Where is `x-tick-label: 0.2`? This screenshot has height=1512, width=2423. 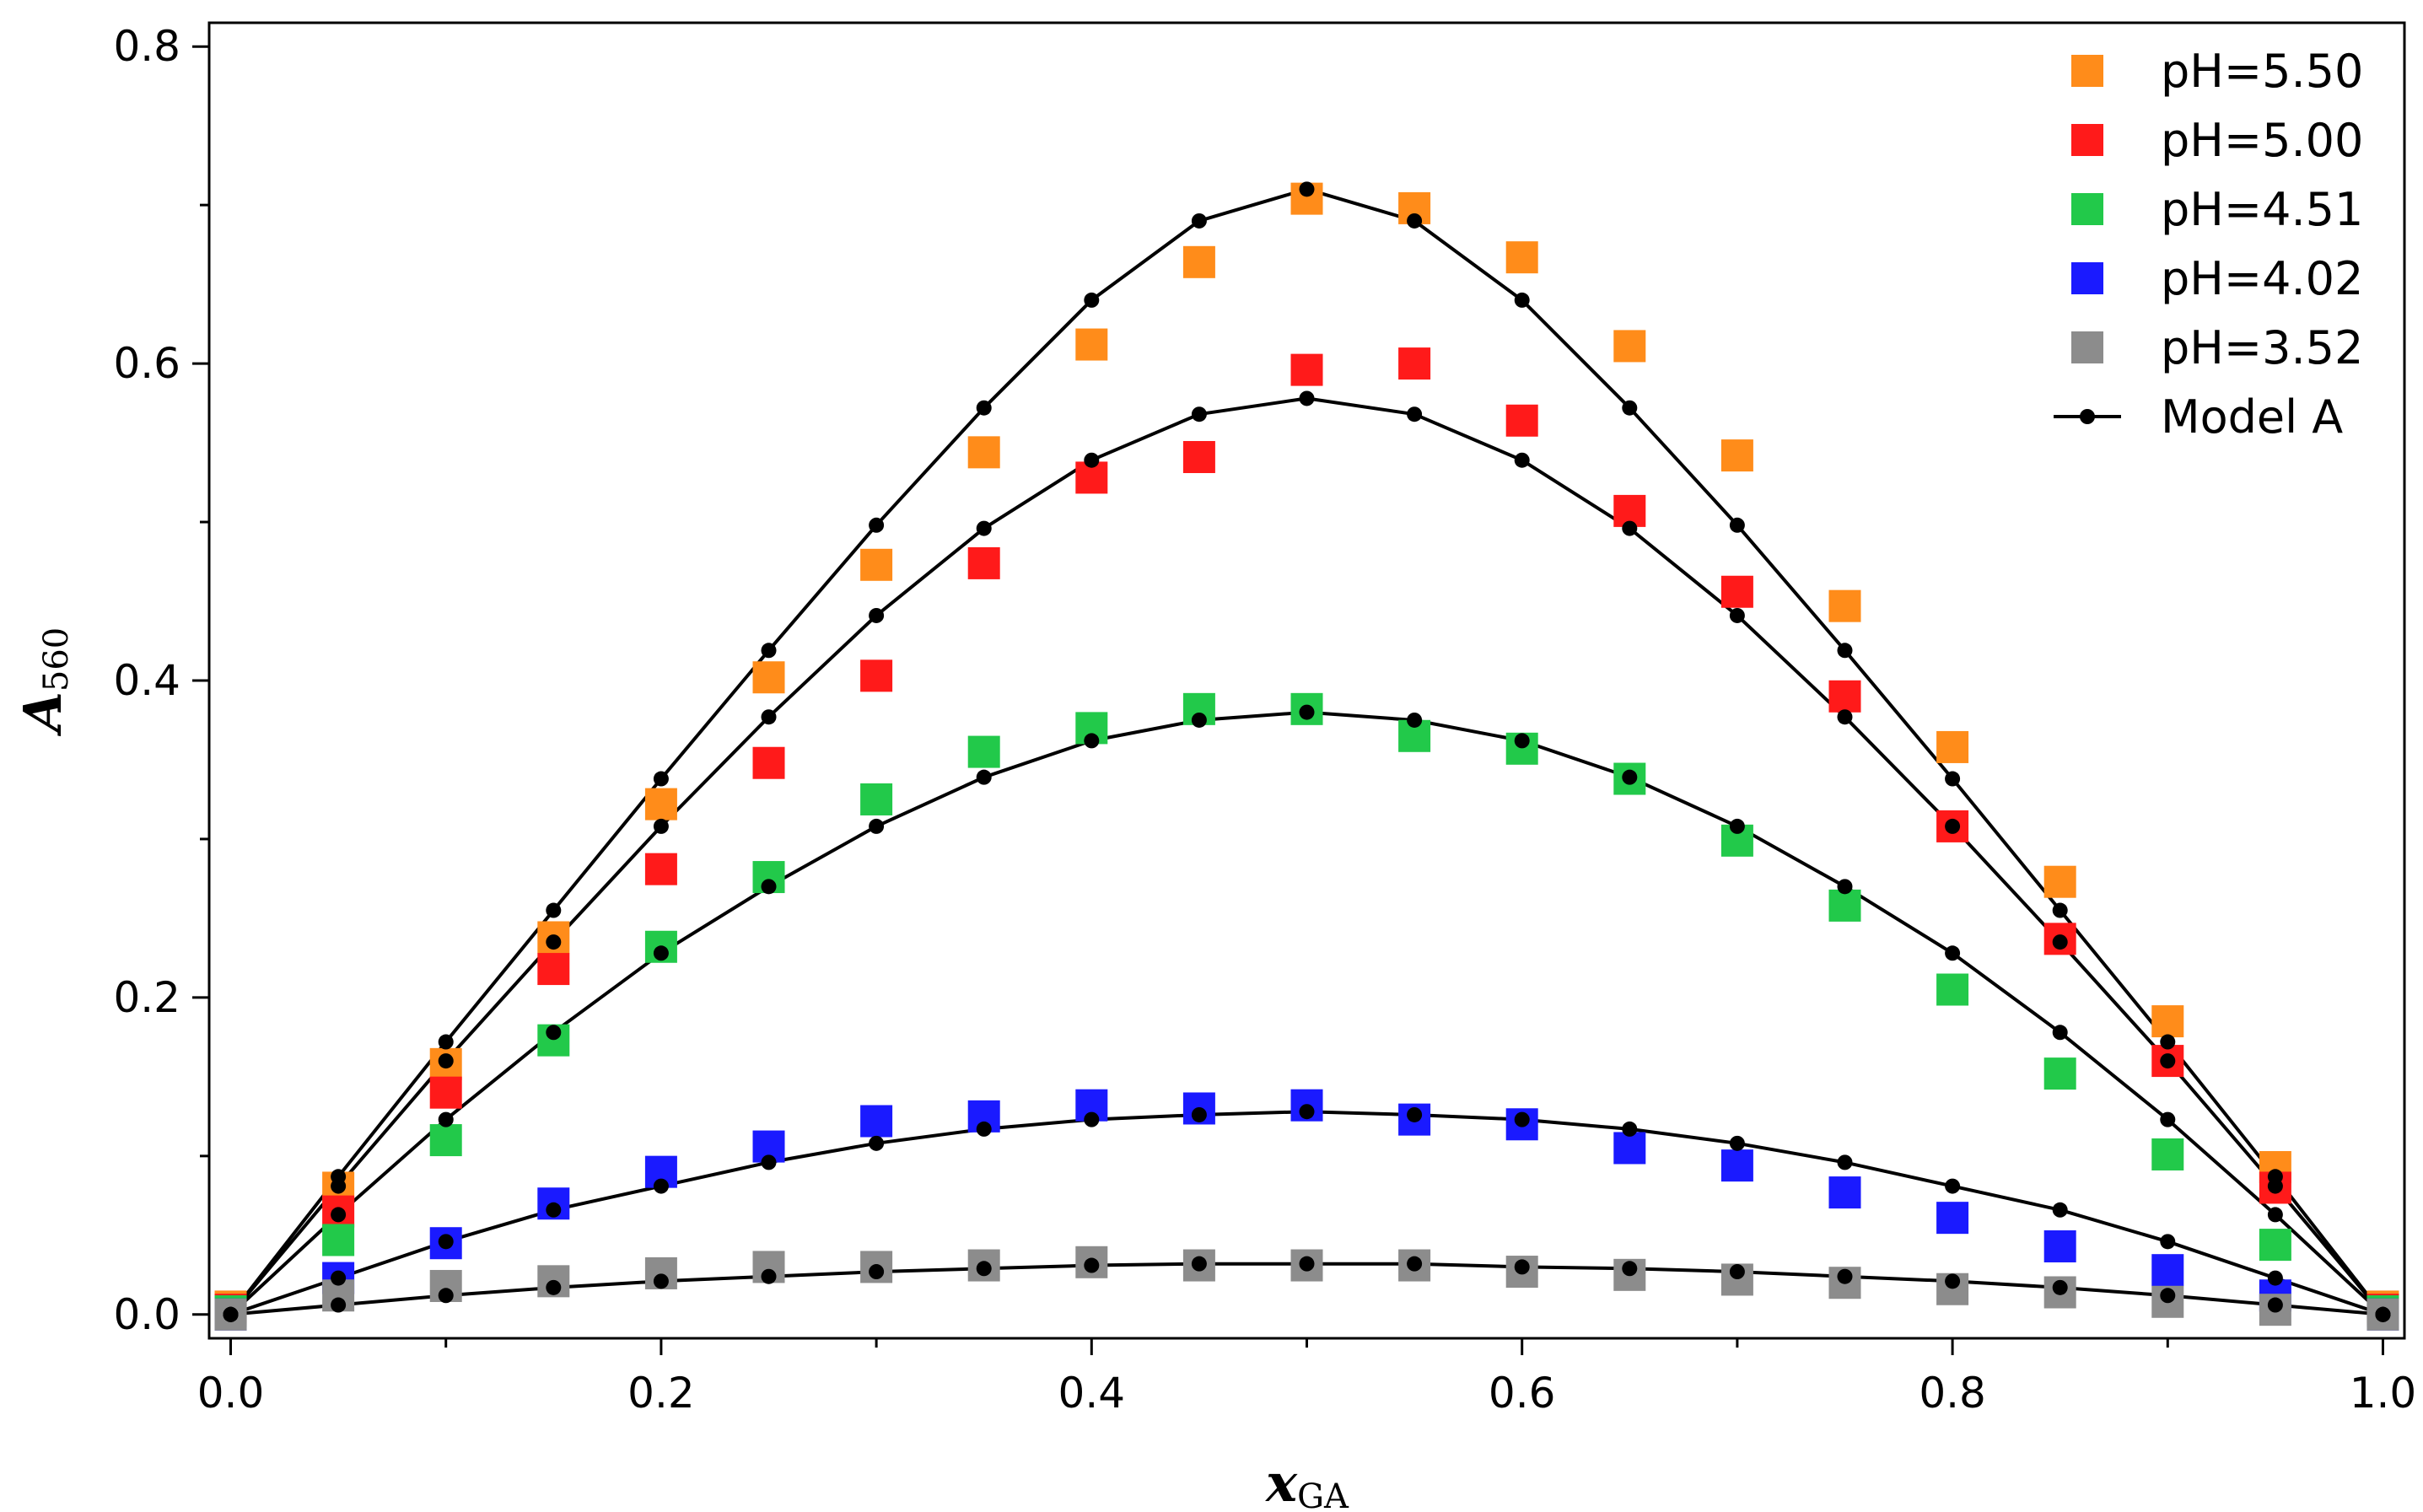 x-tick-label: 0.2 is located at coordinates (661, 1394).